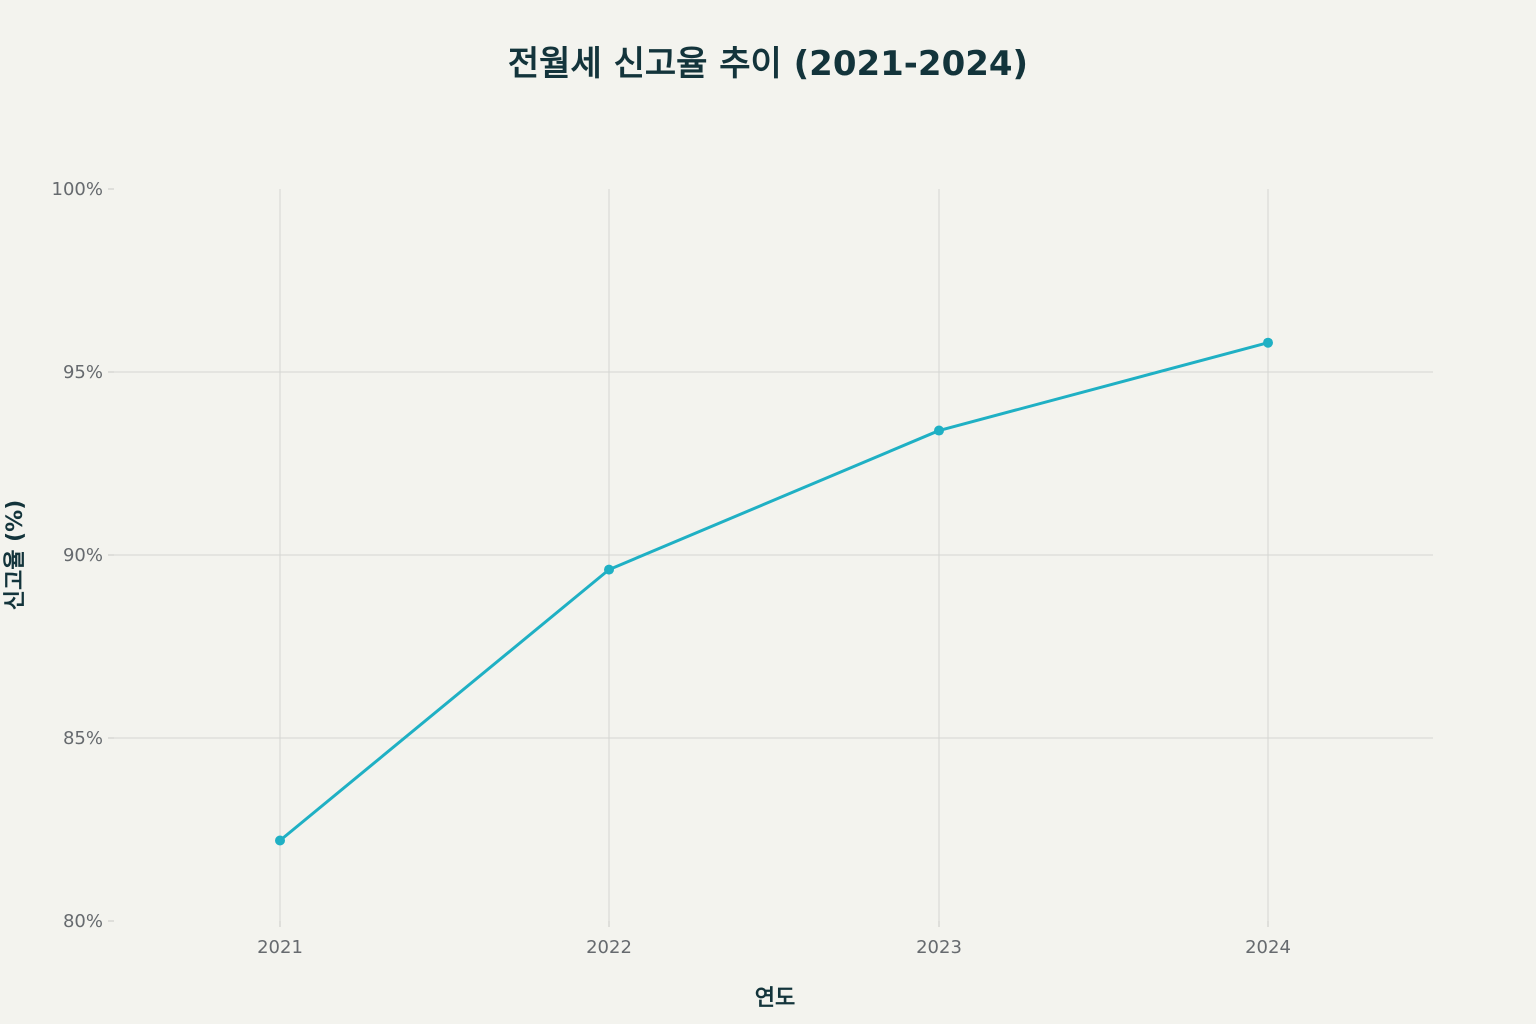 The height and width of the screenshot is (1024, 1536). Describe the element at coordinates (280, 947) in the screenshot. I see `x-tick-label: 2021` at that location.